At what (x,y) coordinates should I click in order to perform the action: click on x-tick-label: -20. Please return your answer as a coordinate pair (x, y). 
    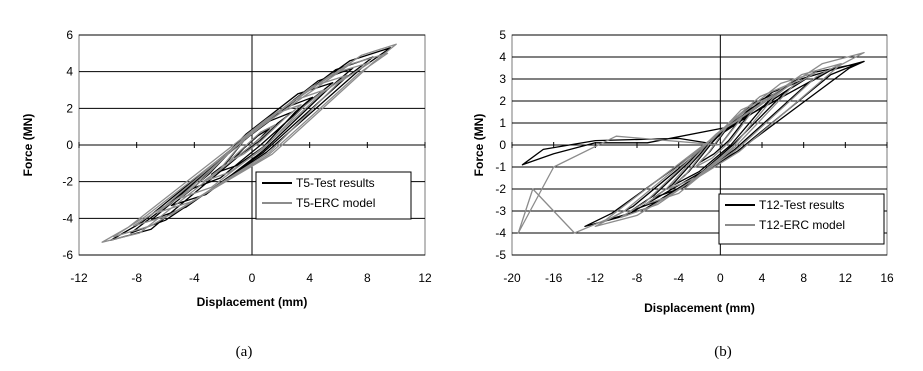
    Looking at the image, I should click on (512, 278).